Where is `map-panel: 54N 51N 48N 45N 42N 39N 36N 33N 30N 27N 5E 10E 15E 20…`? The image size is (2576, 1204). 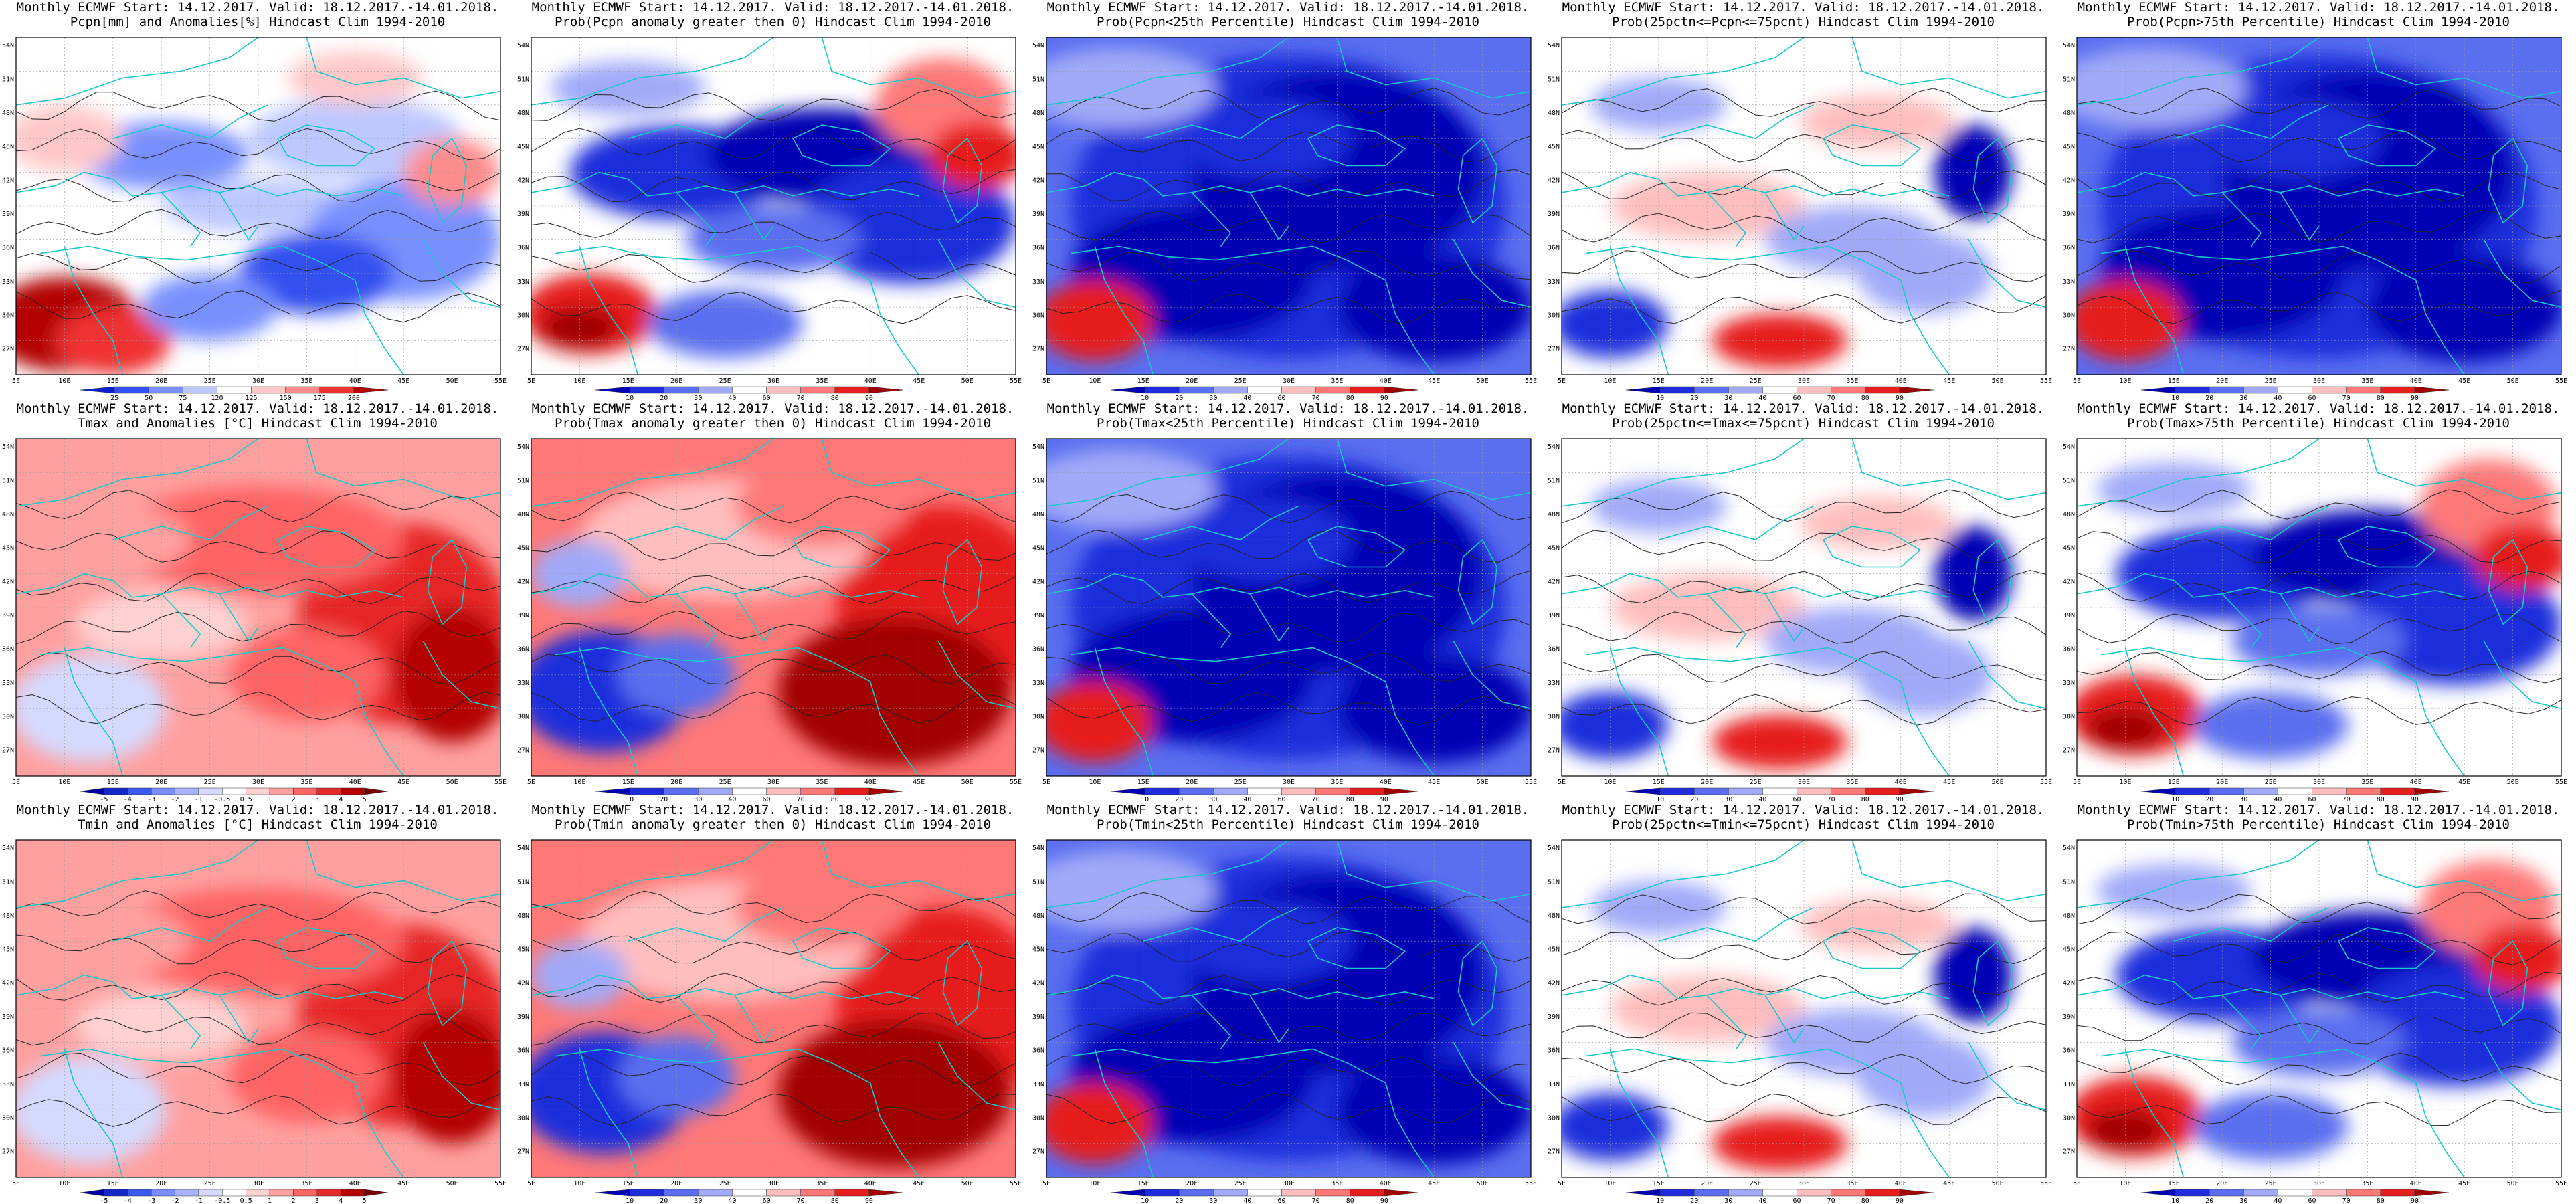
map-panel: 54N 51N 48N 45N 42N 39N 36N 33N 30N 27N 5E 10E 15E 20… is located at coordinates (1288, 200).